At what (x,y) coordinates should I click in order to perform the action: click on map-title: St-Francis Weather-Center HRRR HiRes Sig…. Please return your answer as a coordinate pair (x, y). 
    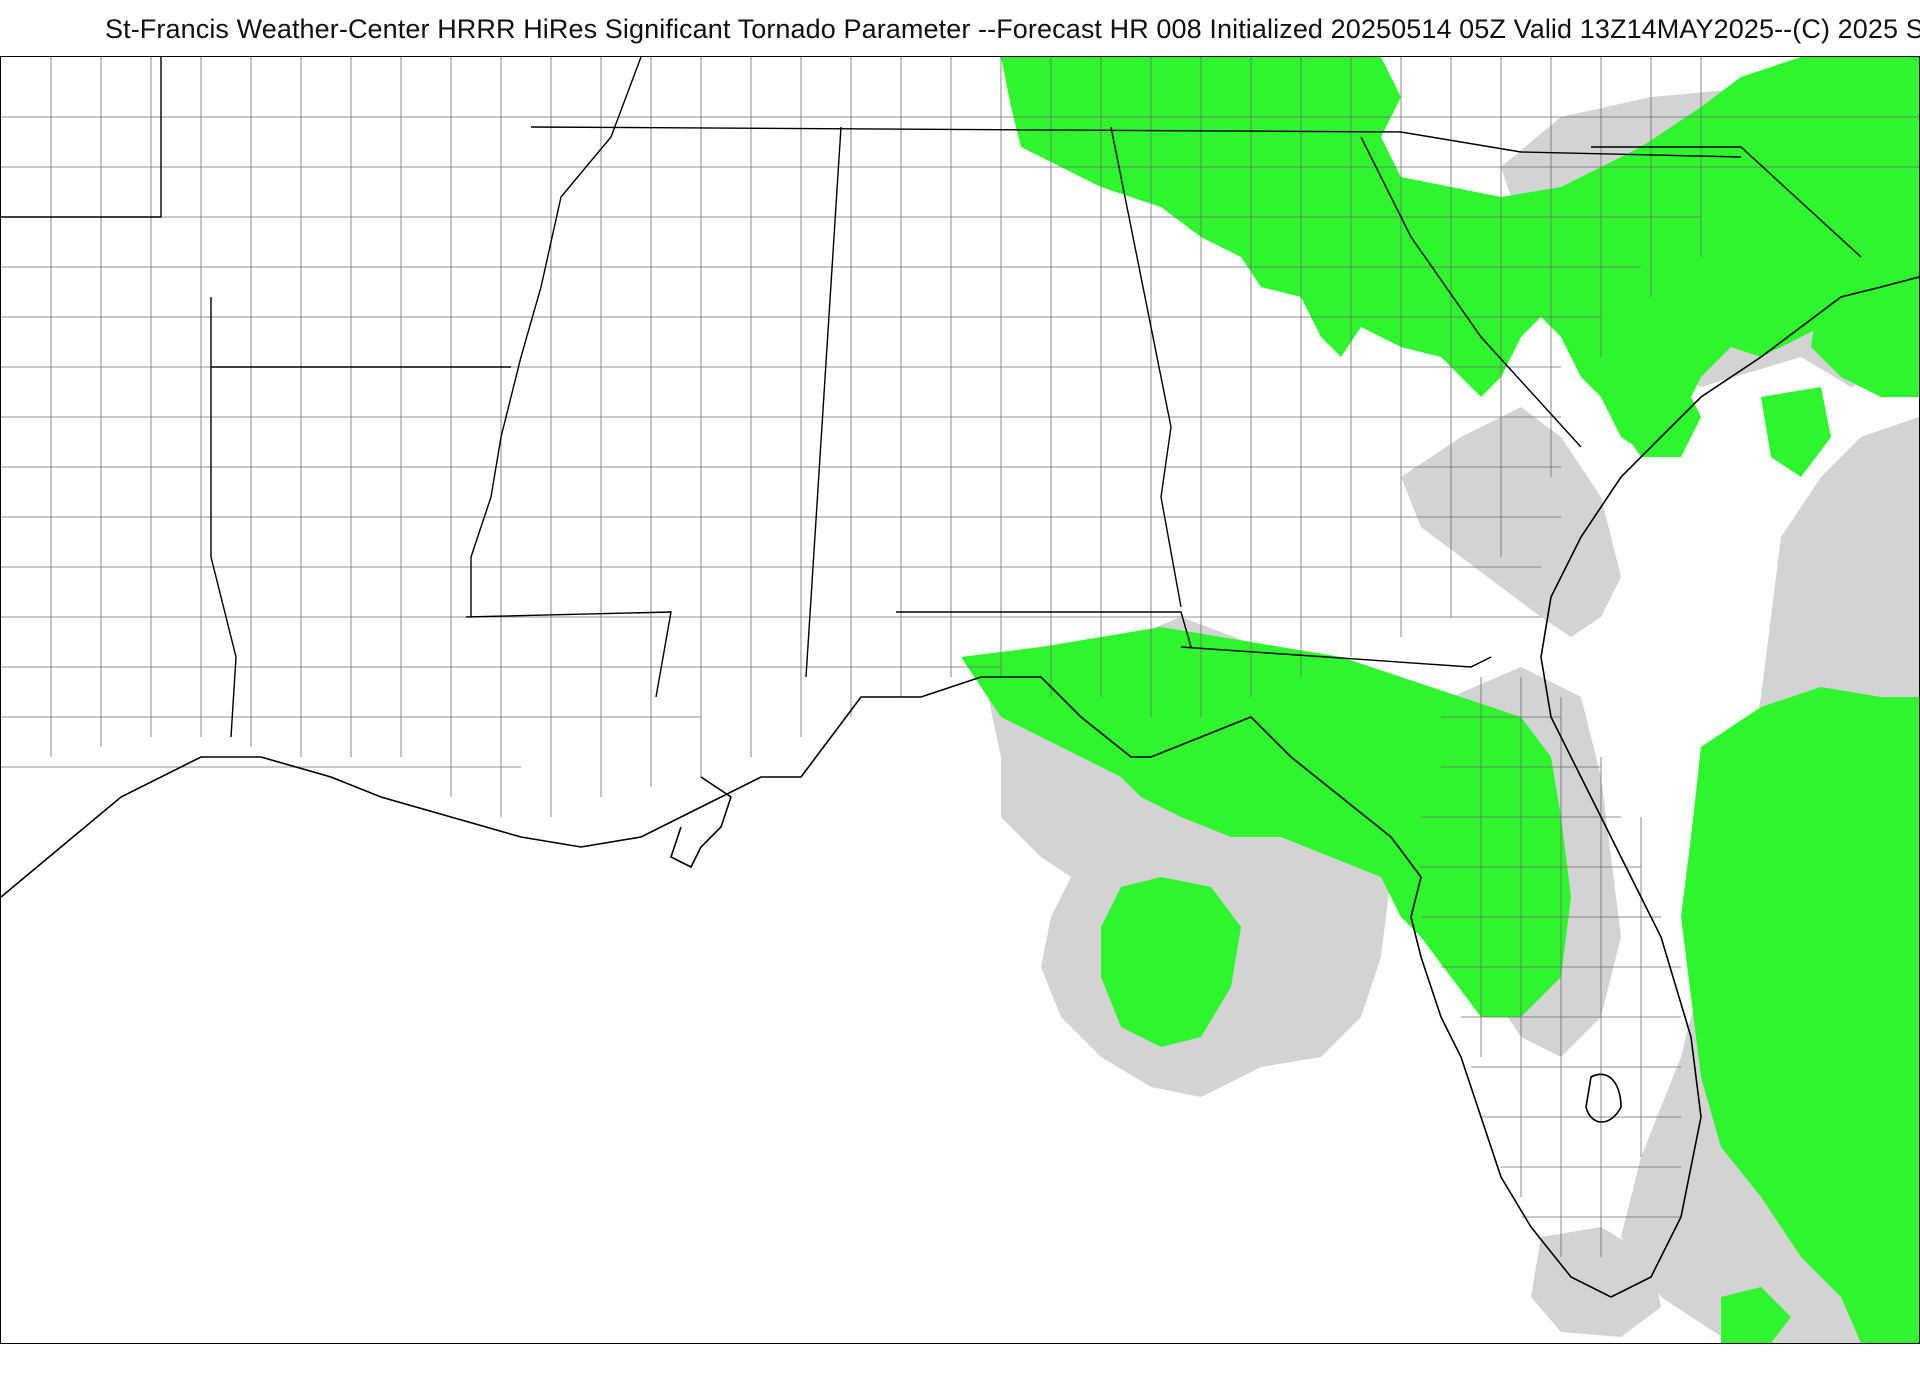
    Looking at the image, I should click on (1012, 29).